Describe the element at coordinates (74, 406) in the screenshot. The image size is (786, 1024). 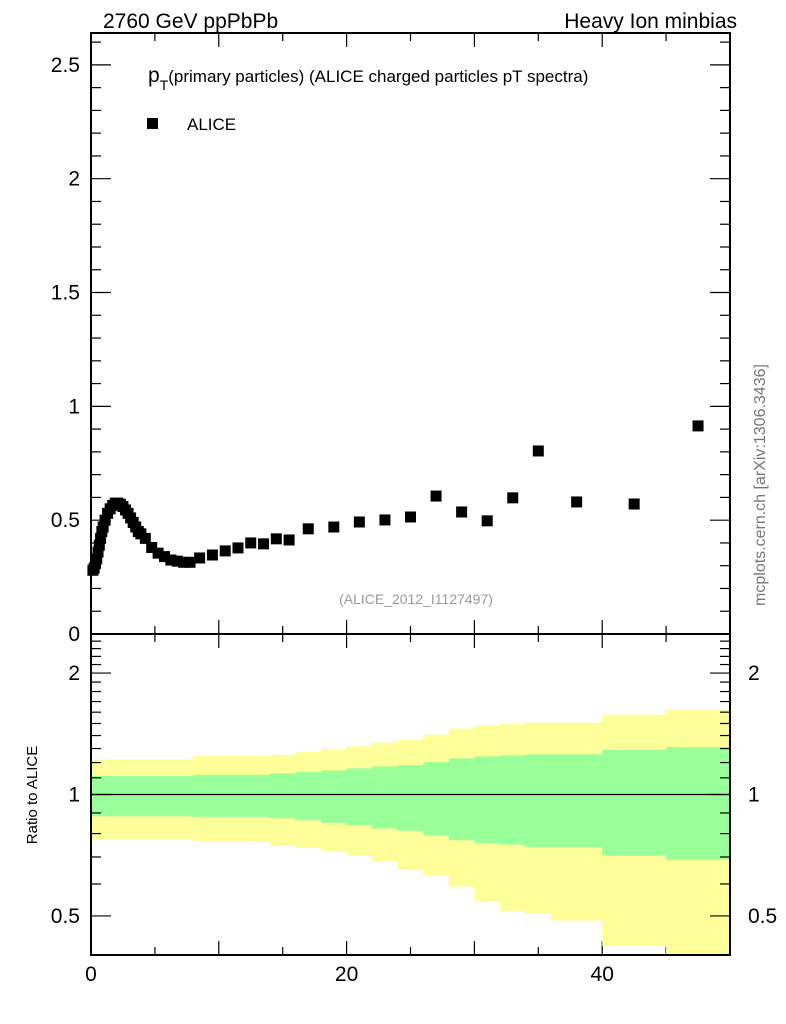
I see `y-tick-label: 1` at that location.